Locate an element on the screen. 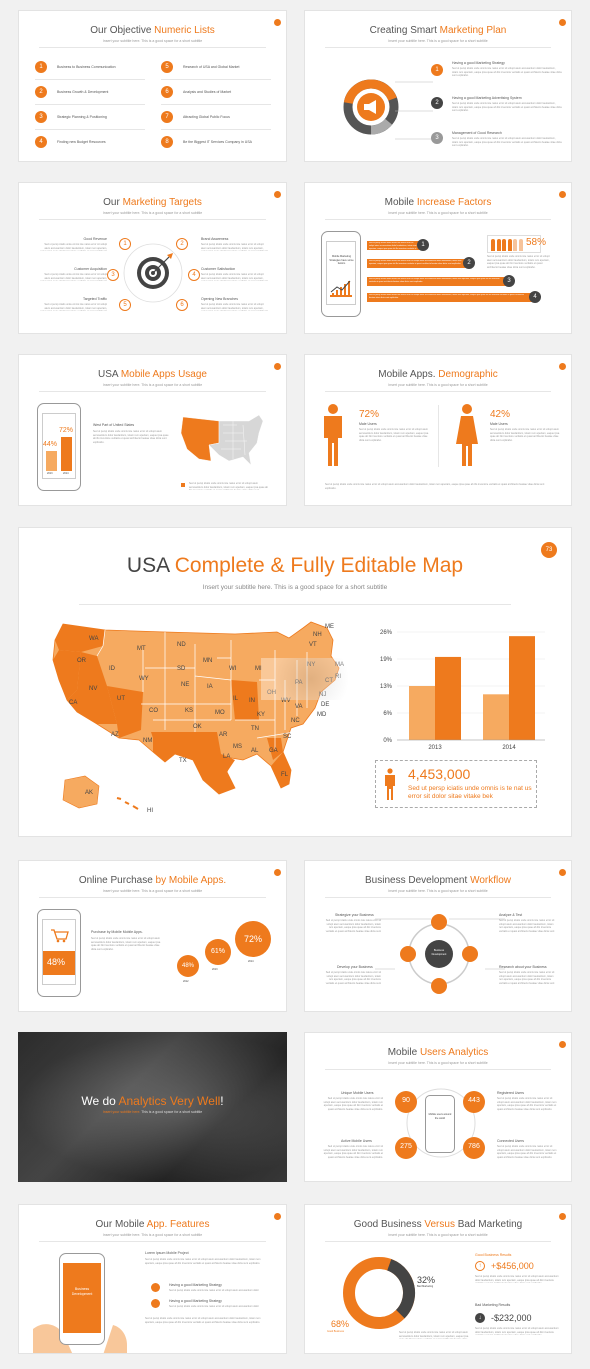  state-label-az: AZ is located at coordinates (115, 735).